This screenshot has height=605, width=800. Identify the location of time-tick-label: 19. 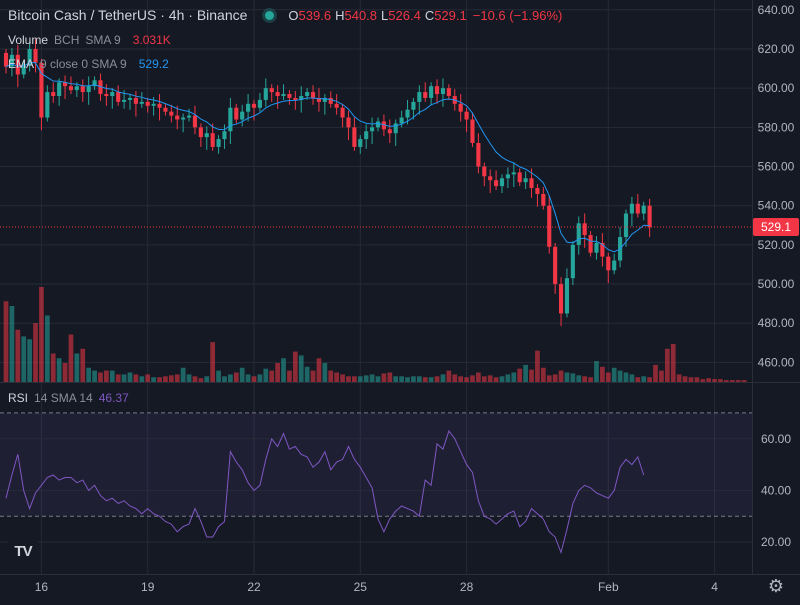
(148, 587).